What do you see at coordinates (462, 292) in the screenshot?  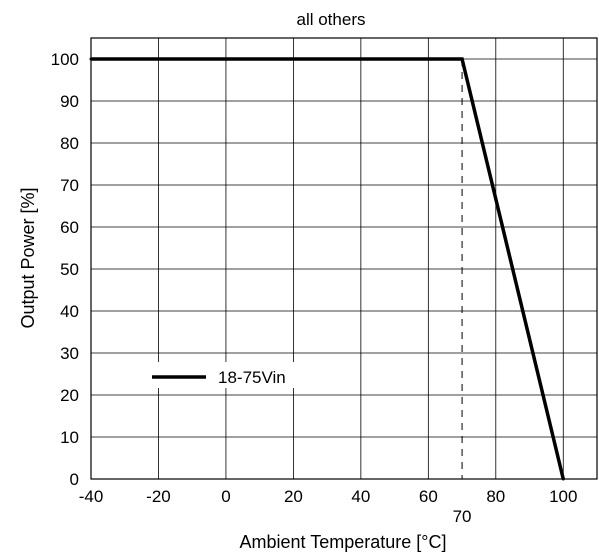 I see `annotations: 70` at bounding box center [462, 292].